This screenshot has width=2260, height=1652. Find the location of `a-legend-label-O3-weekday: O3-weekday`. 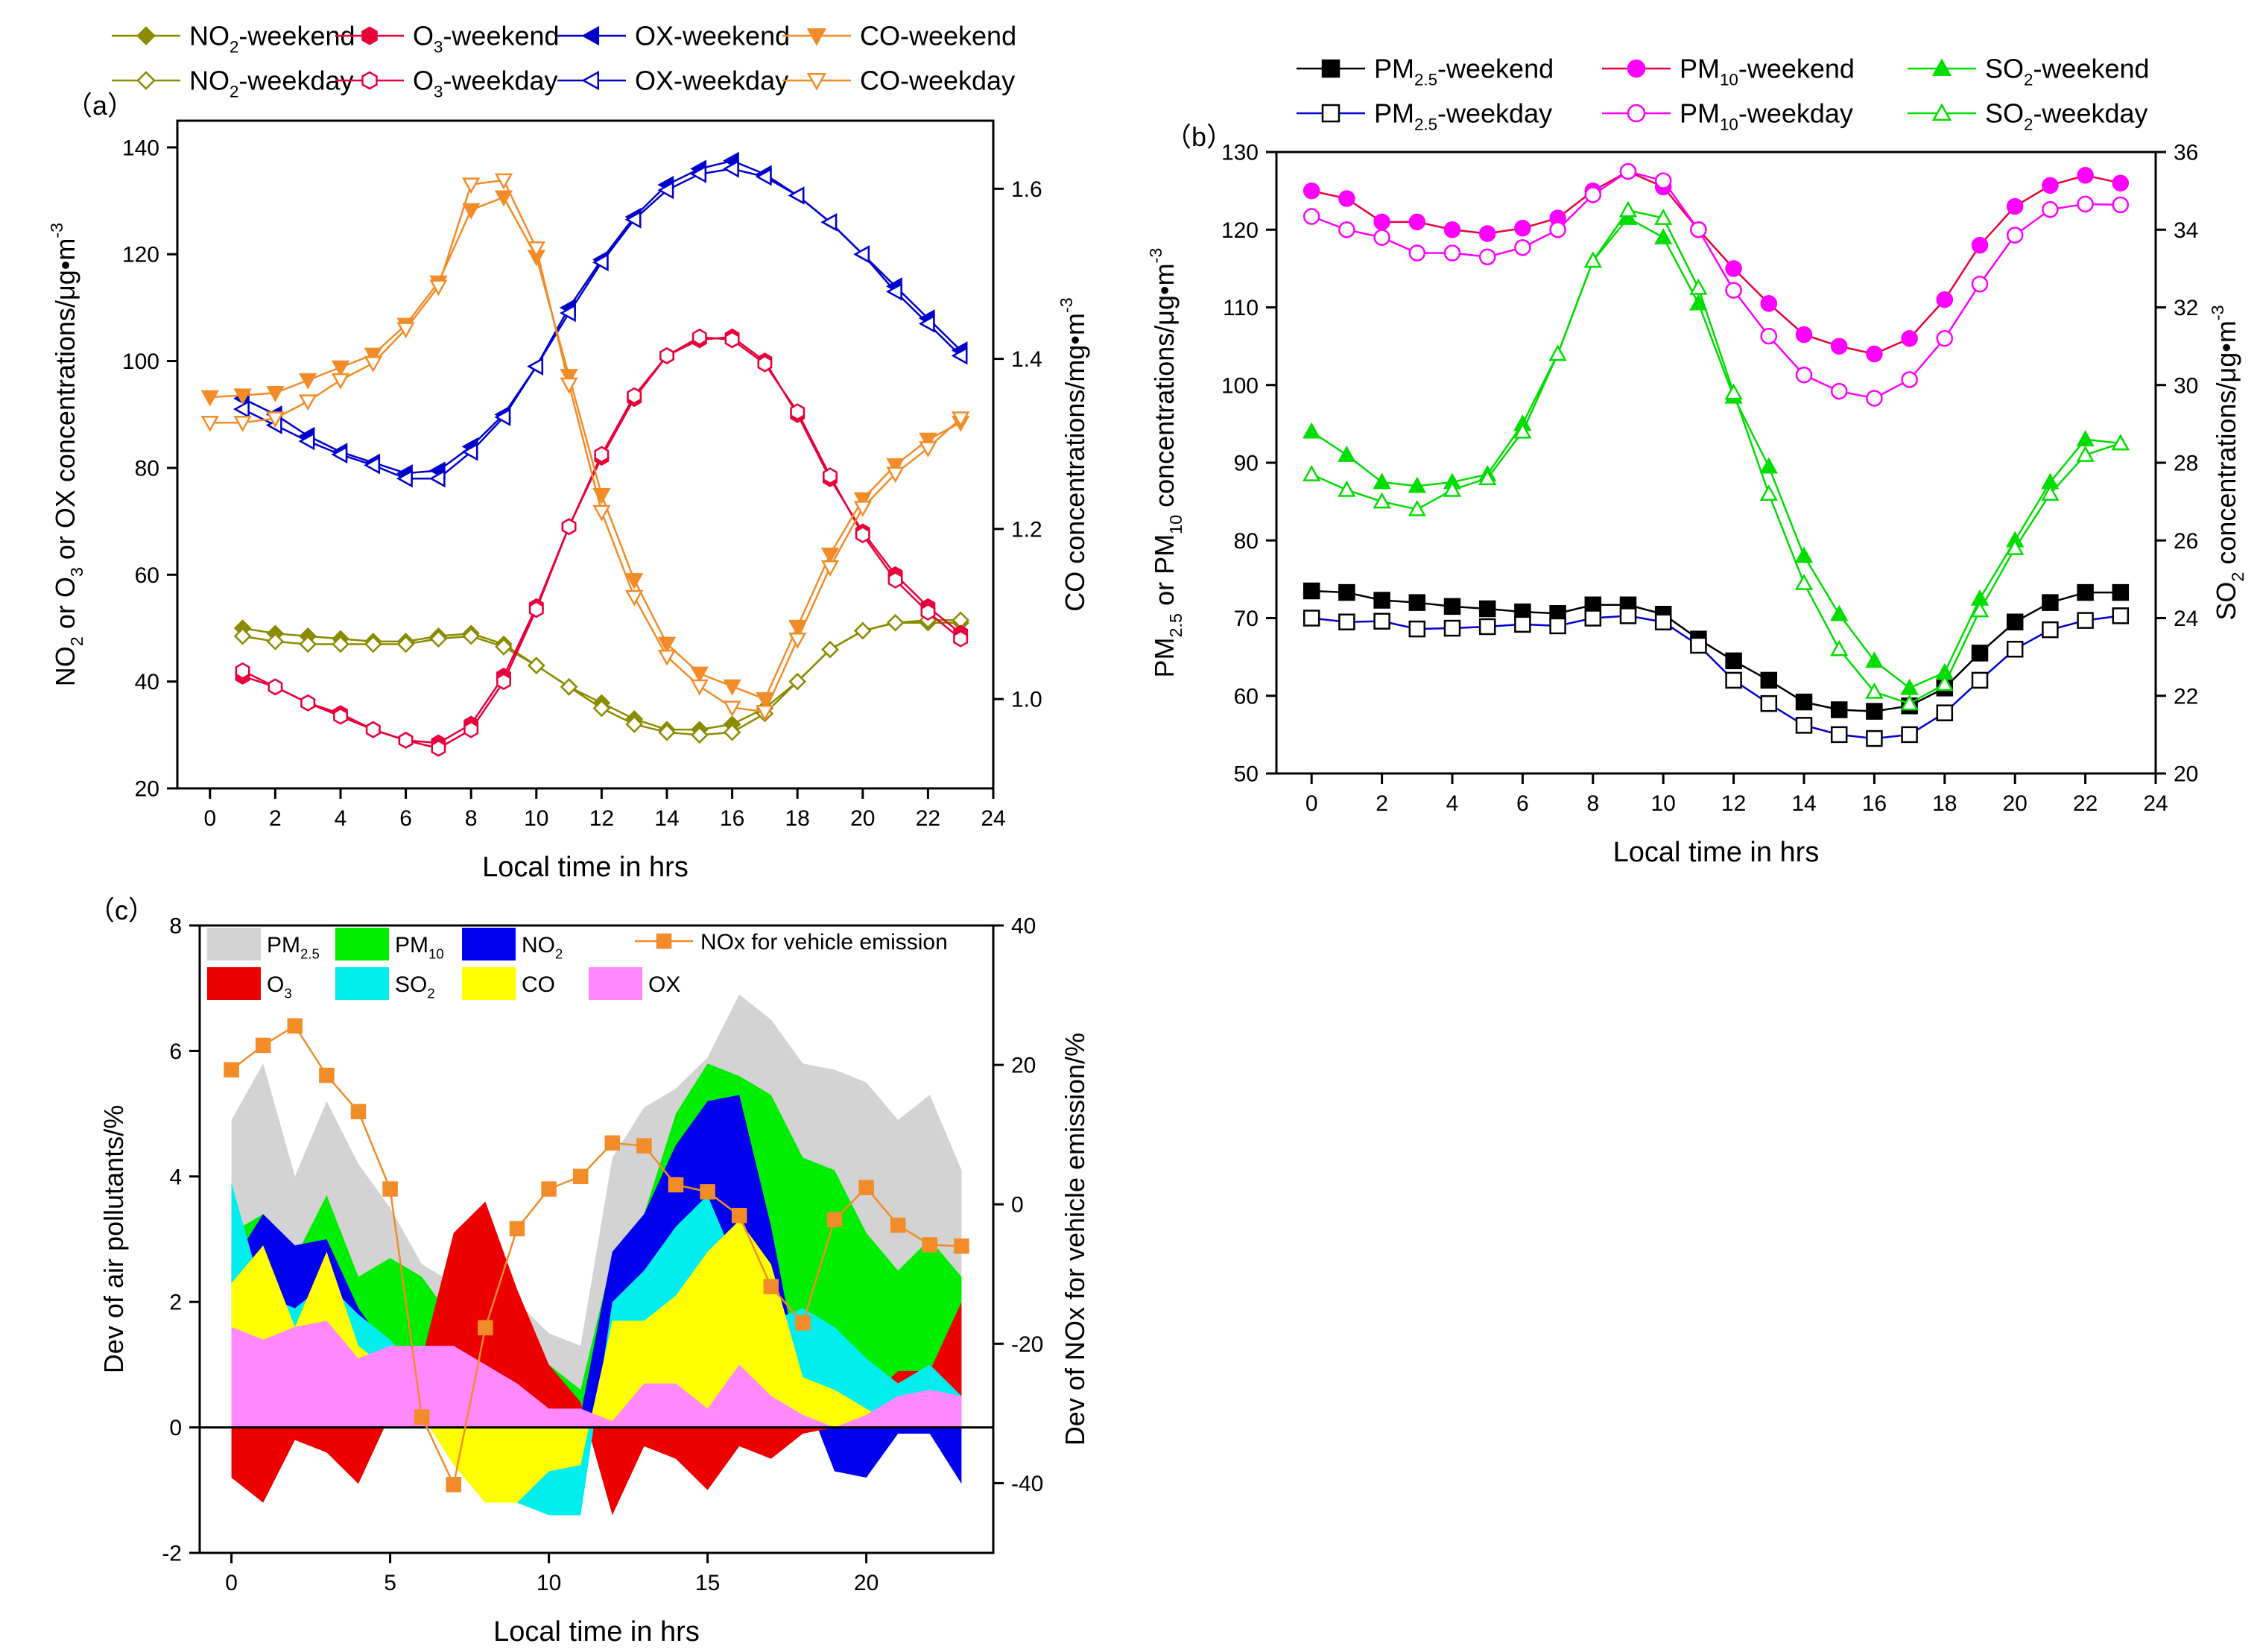

a-legend-label-O3-weekday: O3-weekday is located at coordinates (485, 83).